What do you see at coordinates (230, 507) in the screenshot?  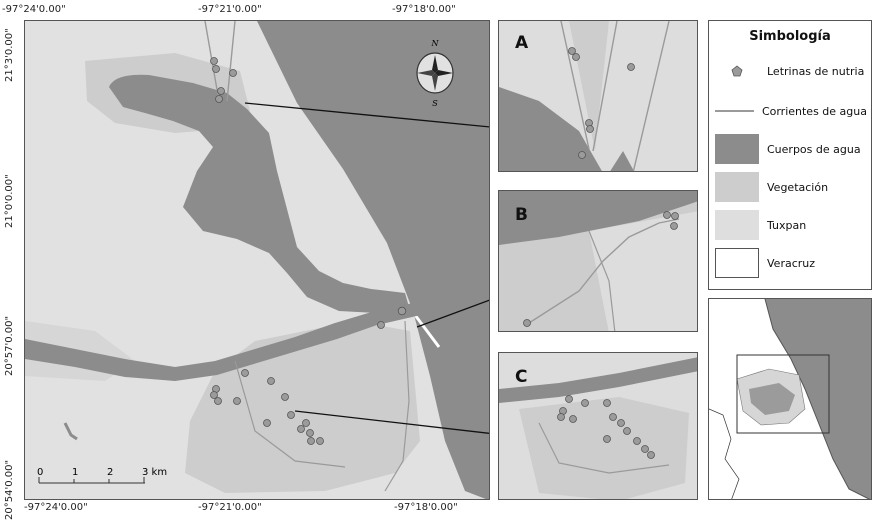 I see `bottom-lon-label-2: -97°21'0.00"` at bounding box center [230, 507].